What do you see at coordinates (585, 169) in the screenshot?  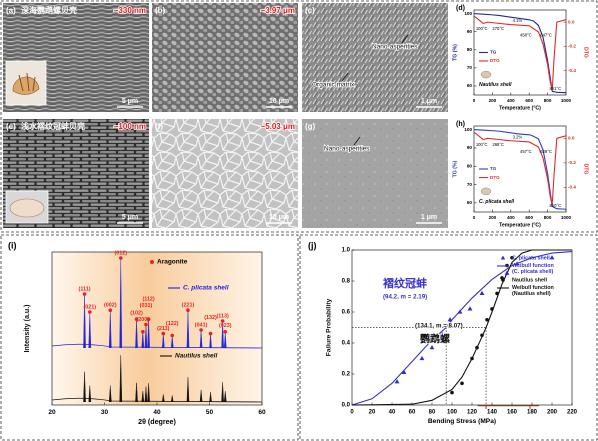 I see `y2-axis-label: DTG` at bounding box center [585, 169].